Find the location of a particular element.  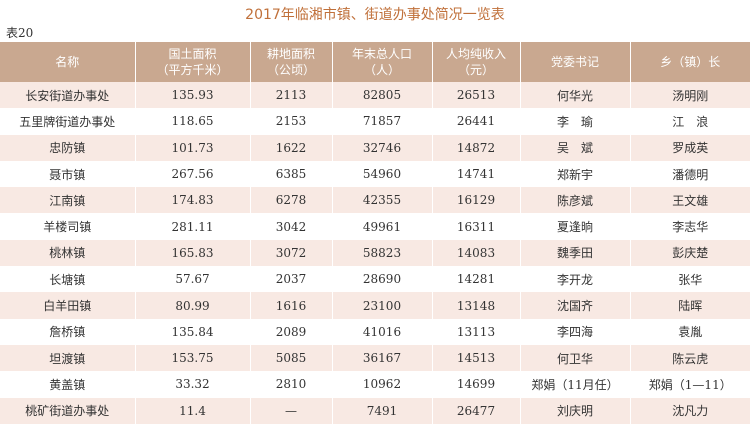

header-cell: 党委书记 is located at coordinates (574, 62).